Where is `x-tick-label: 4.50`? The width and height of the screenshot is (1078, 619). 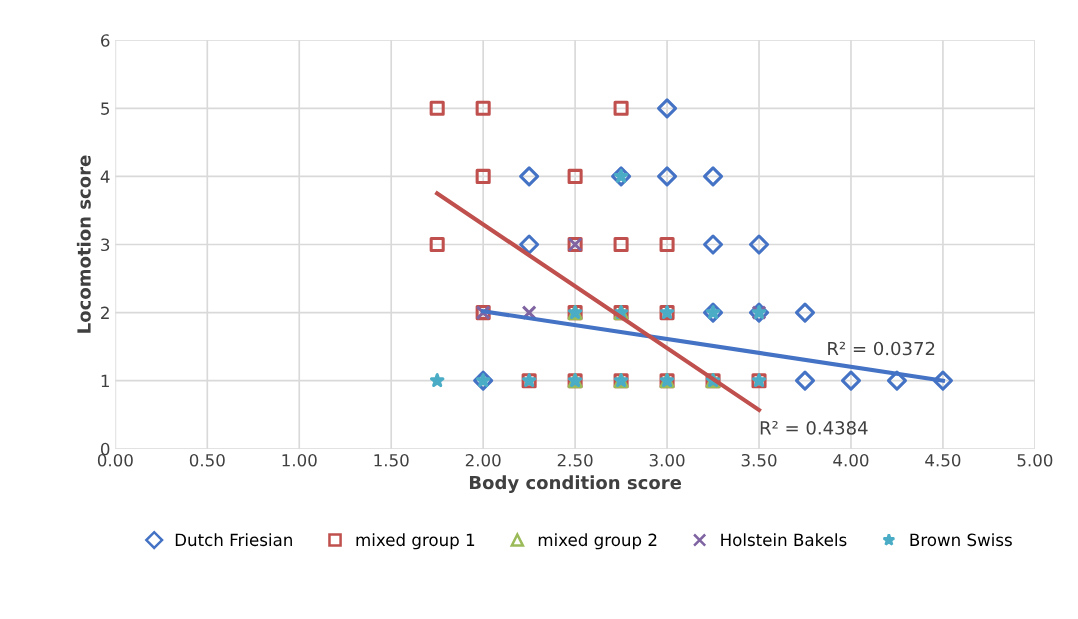 x-tick-label: 4.50 is located at coordinates (943, 460).